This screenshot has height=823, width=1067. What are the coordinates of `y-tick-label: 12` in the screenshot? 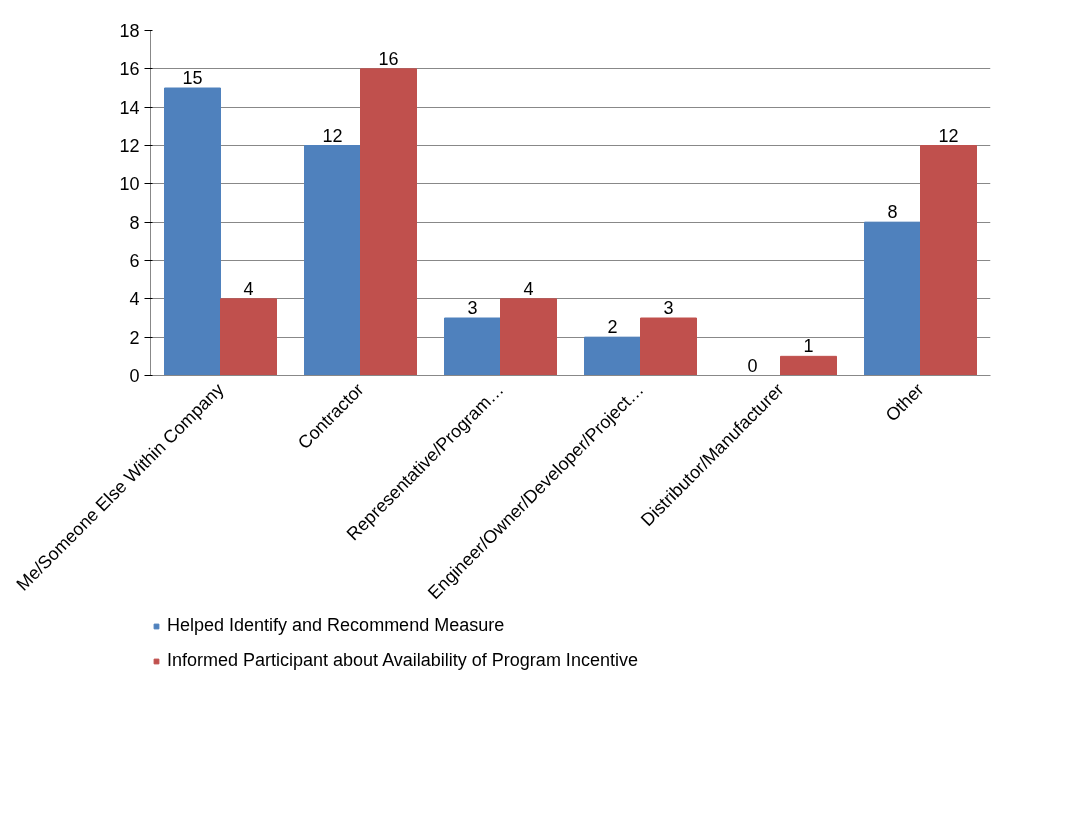 It's located at (129, 146).